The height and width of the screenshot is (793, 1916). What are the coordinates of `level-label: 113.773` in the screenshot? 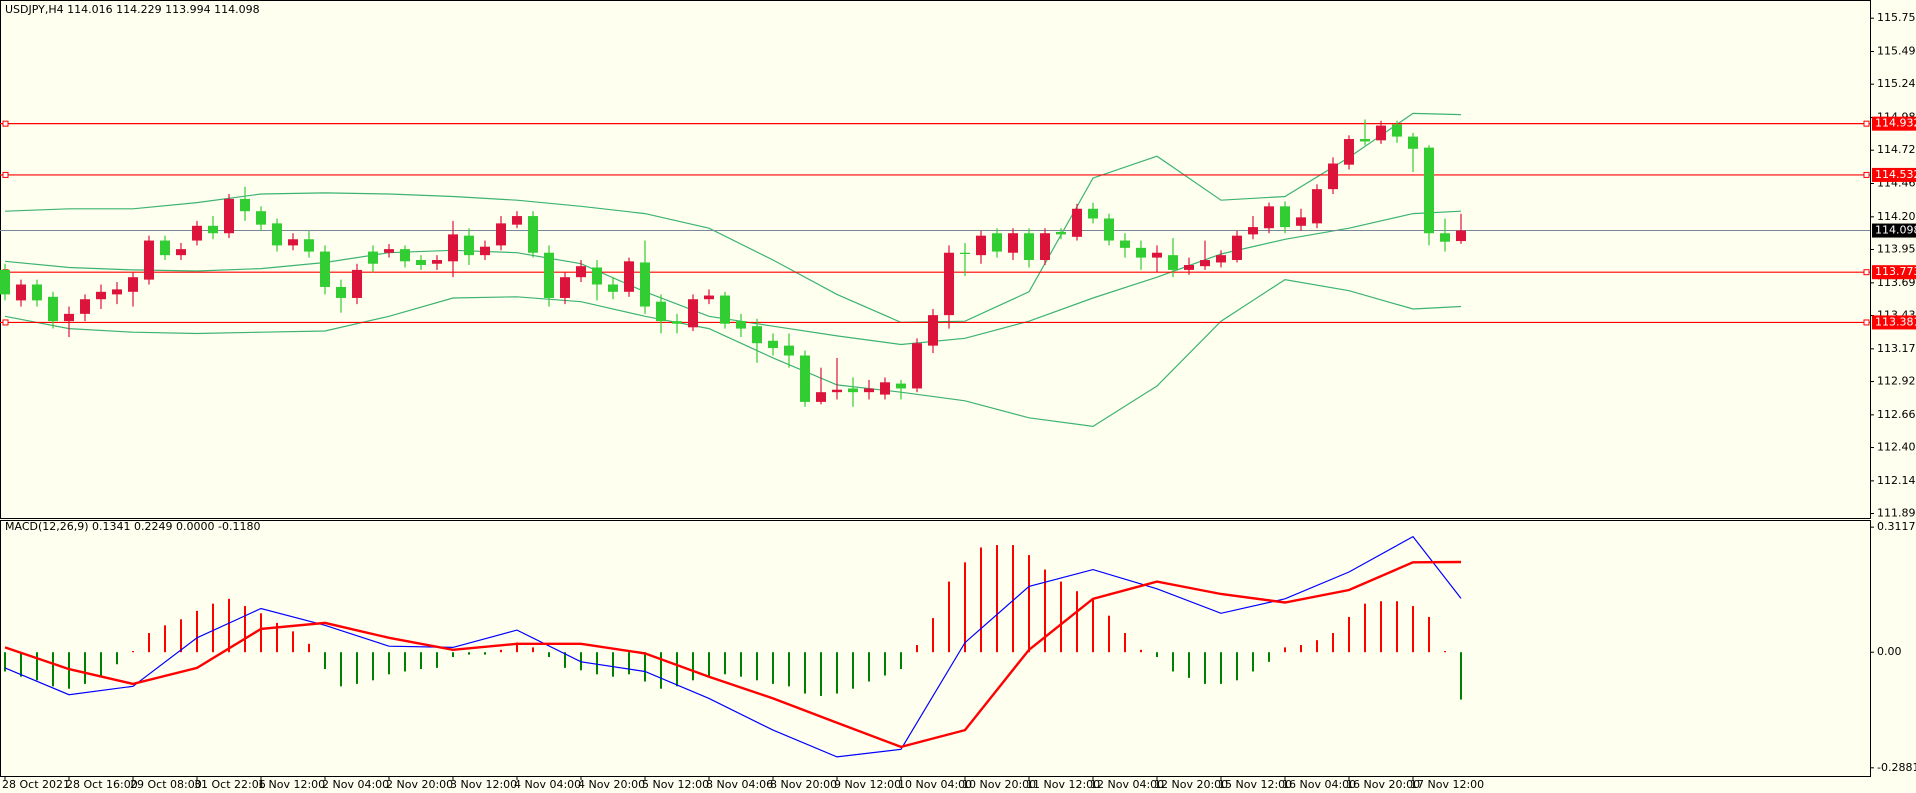 It's located at (1895, 271).